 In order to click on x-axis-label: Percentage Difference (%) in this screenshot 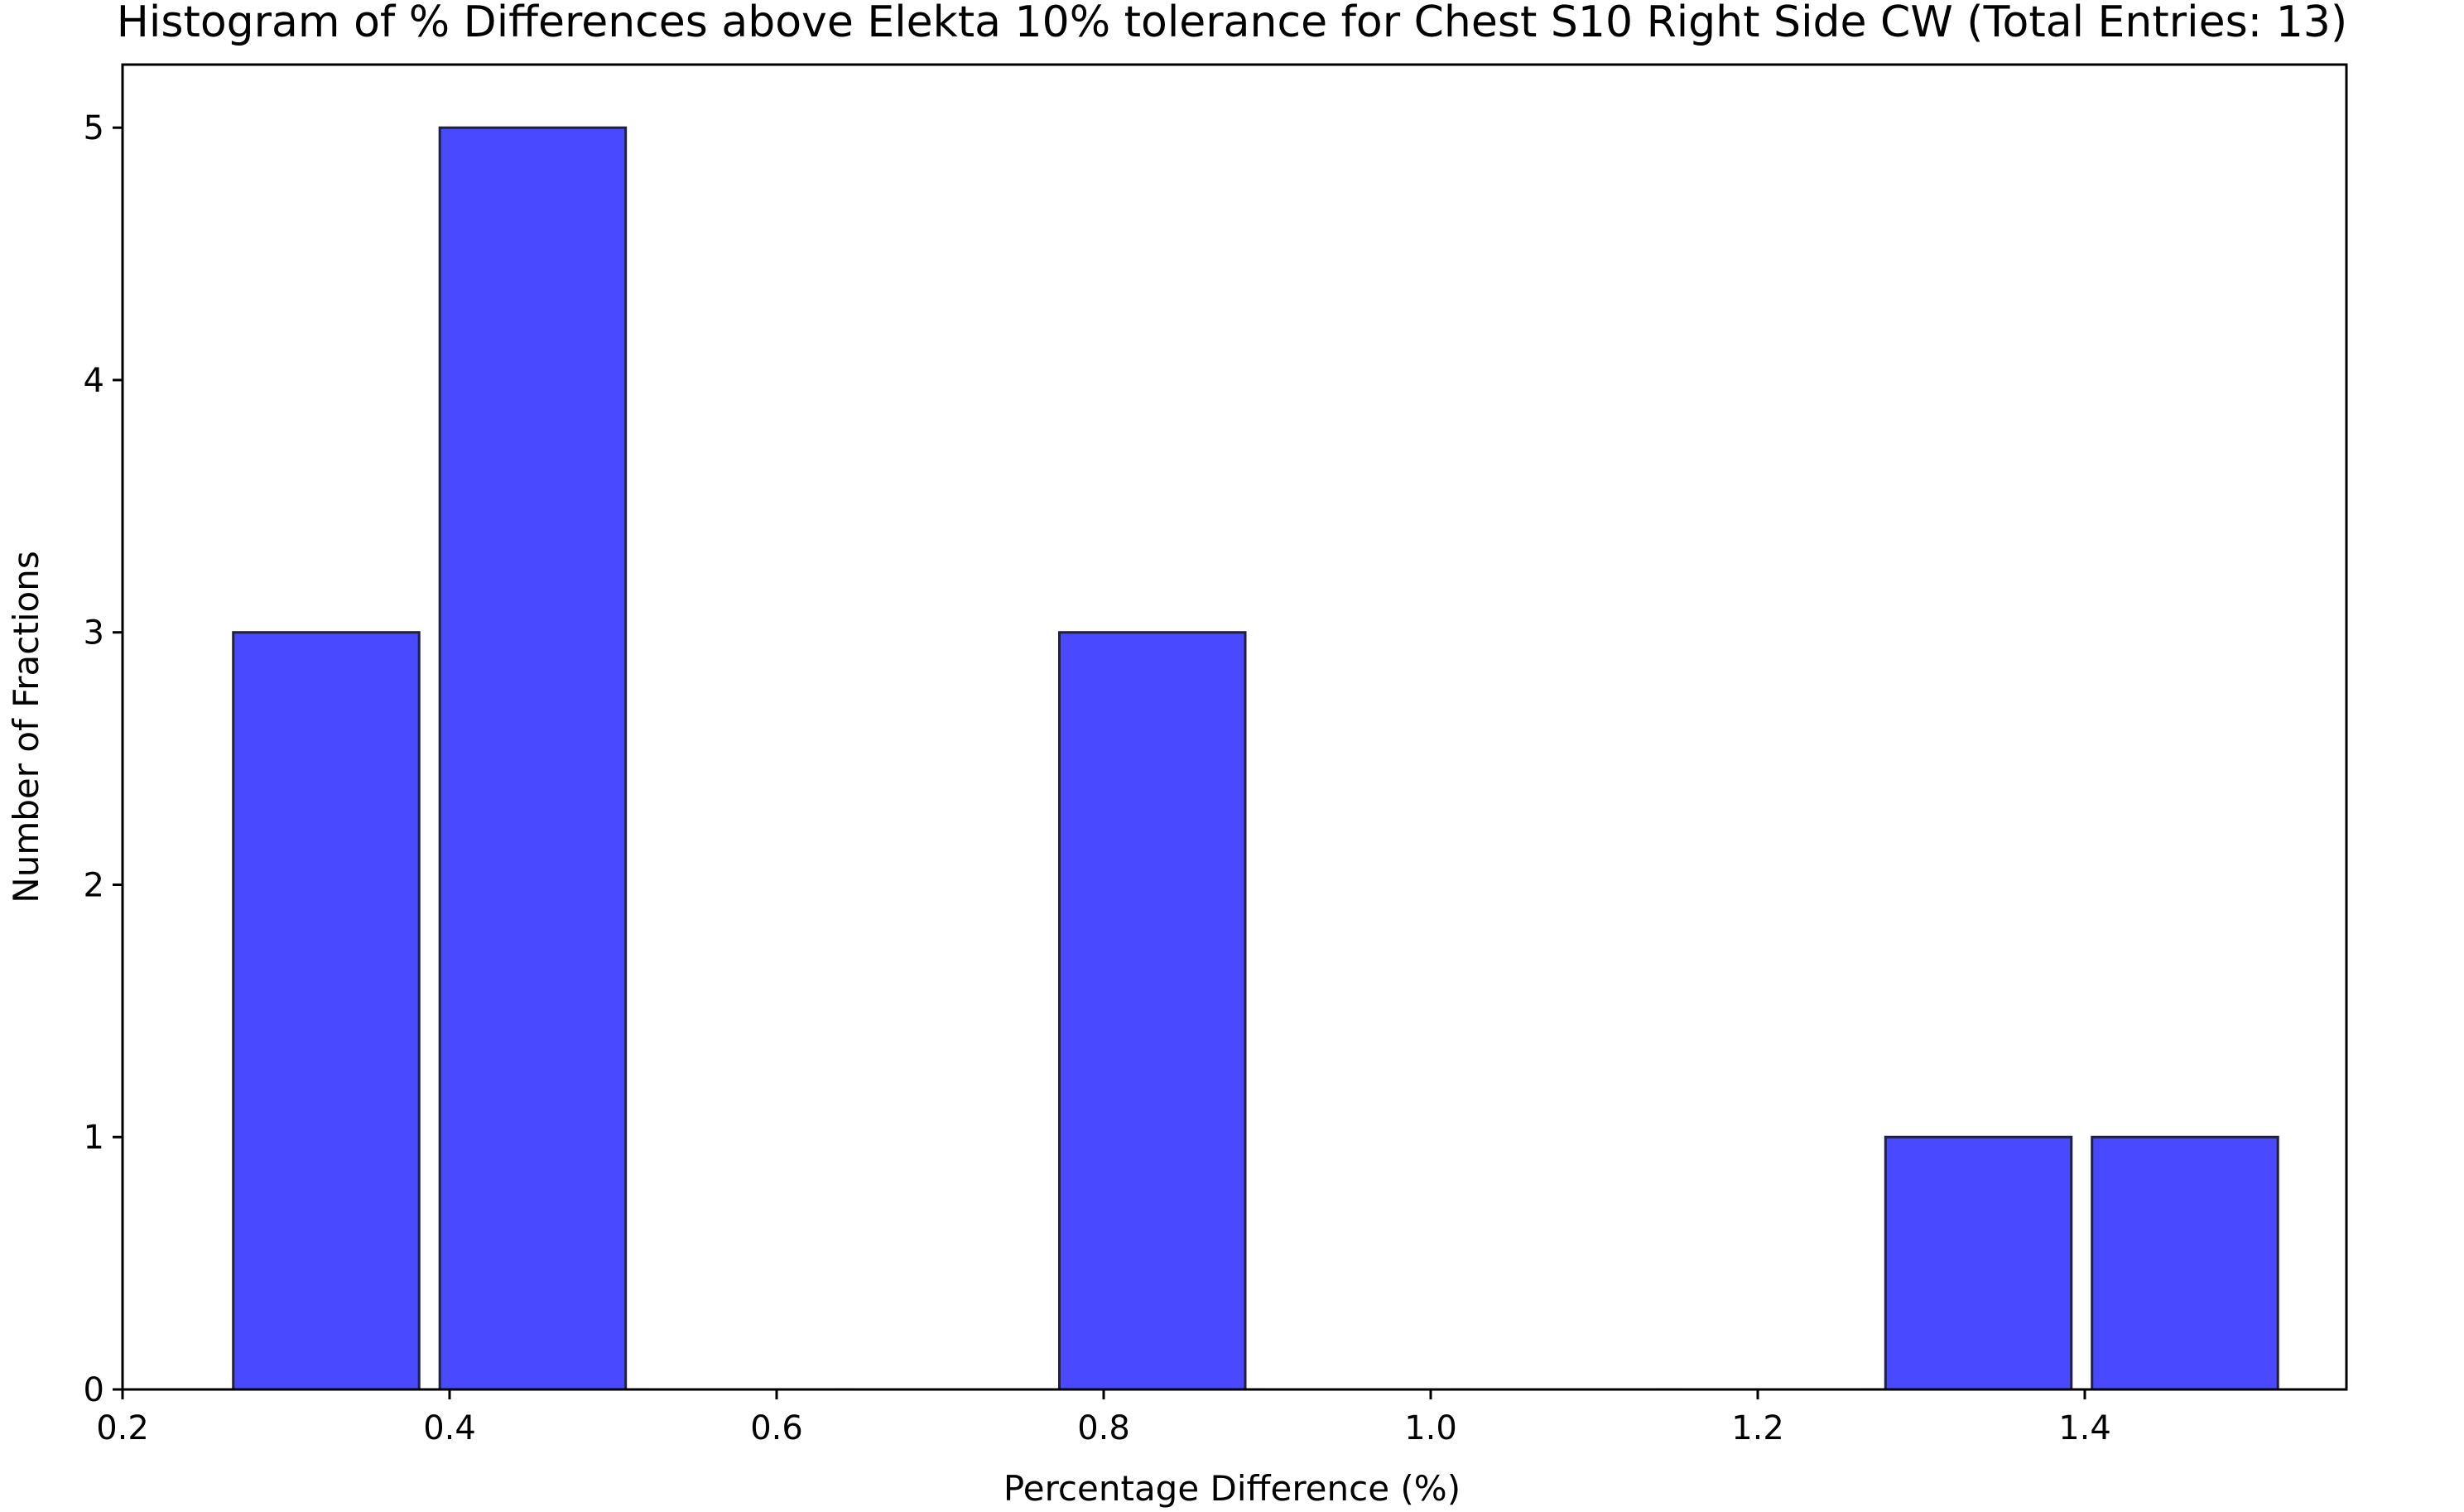, I will do `click(1232, 1488)`.